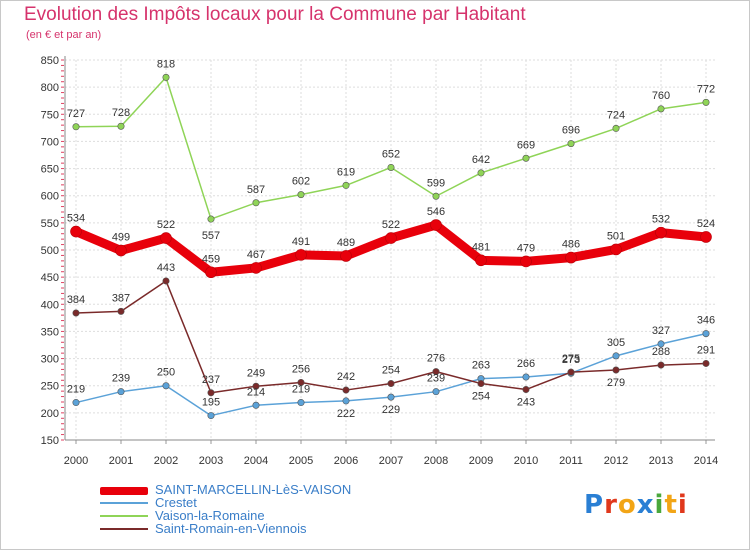 The height and width of the screenshot is (550, 750). Describe the element at coordinates (50, 305) in the screenshot. I see `y-tick-label: 400` at that location.